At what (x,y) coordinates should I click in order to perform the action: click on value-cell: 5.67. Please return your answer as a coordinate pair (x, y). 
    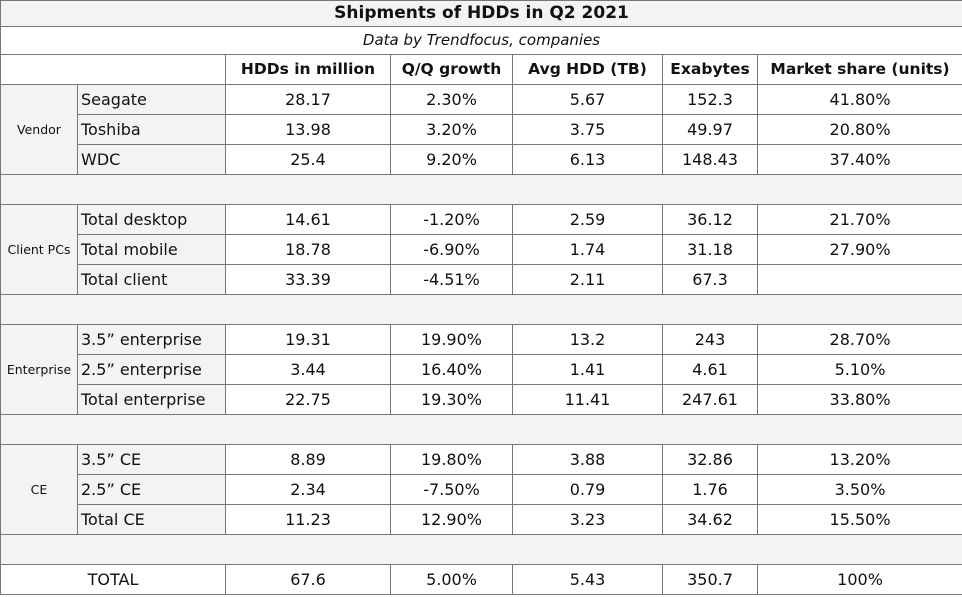
    Looking at the image, I should click on (587, 99).